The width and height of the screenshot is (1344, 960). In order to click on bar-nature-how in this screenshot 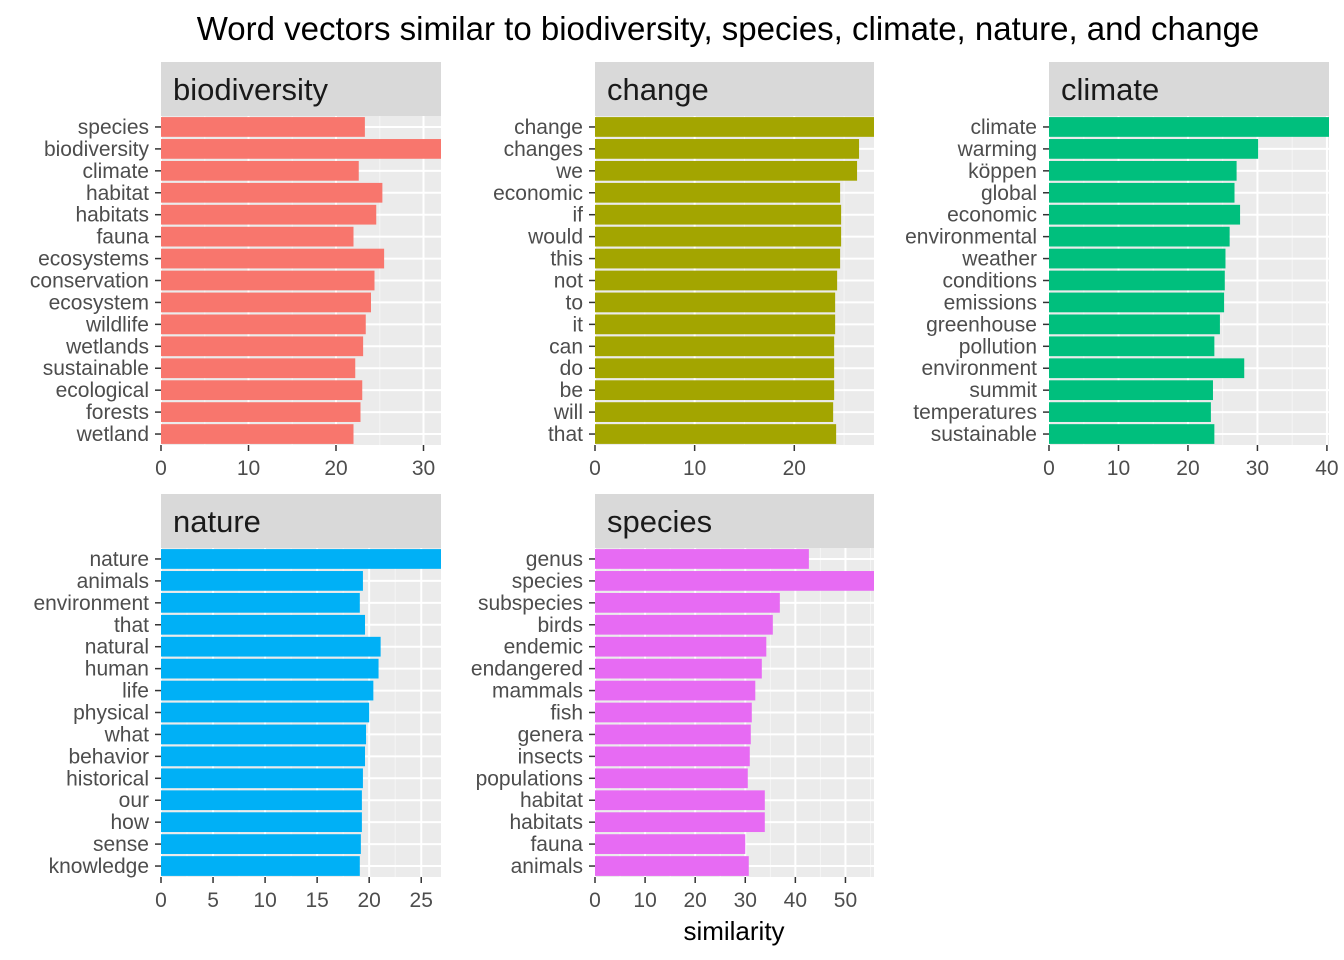, I will do `click(261, 822)`.